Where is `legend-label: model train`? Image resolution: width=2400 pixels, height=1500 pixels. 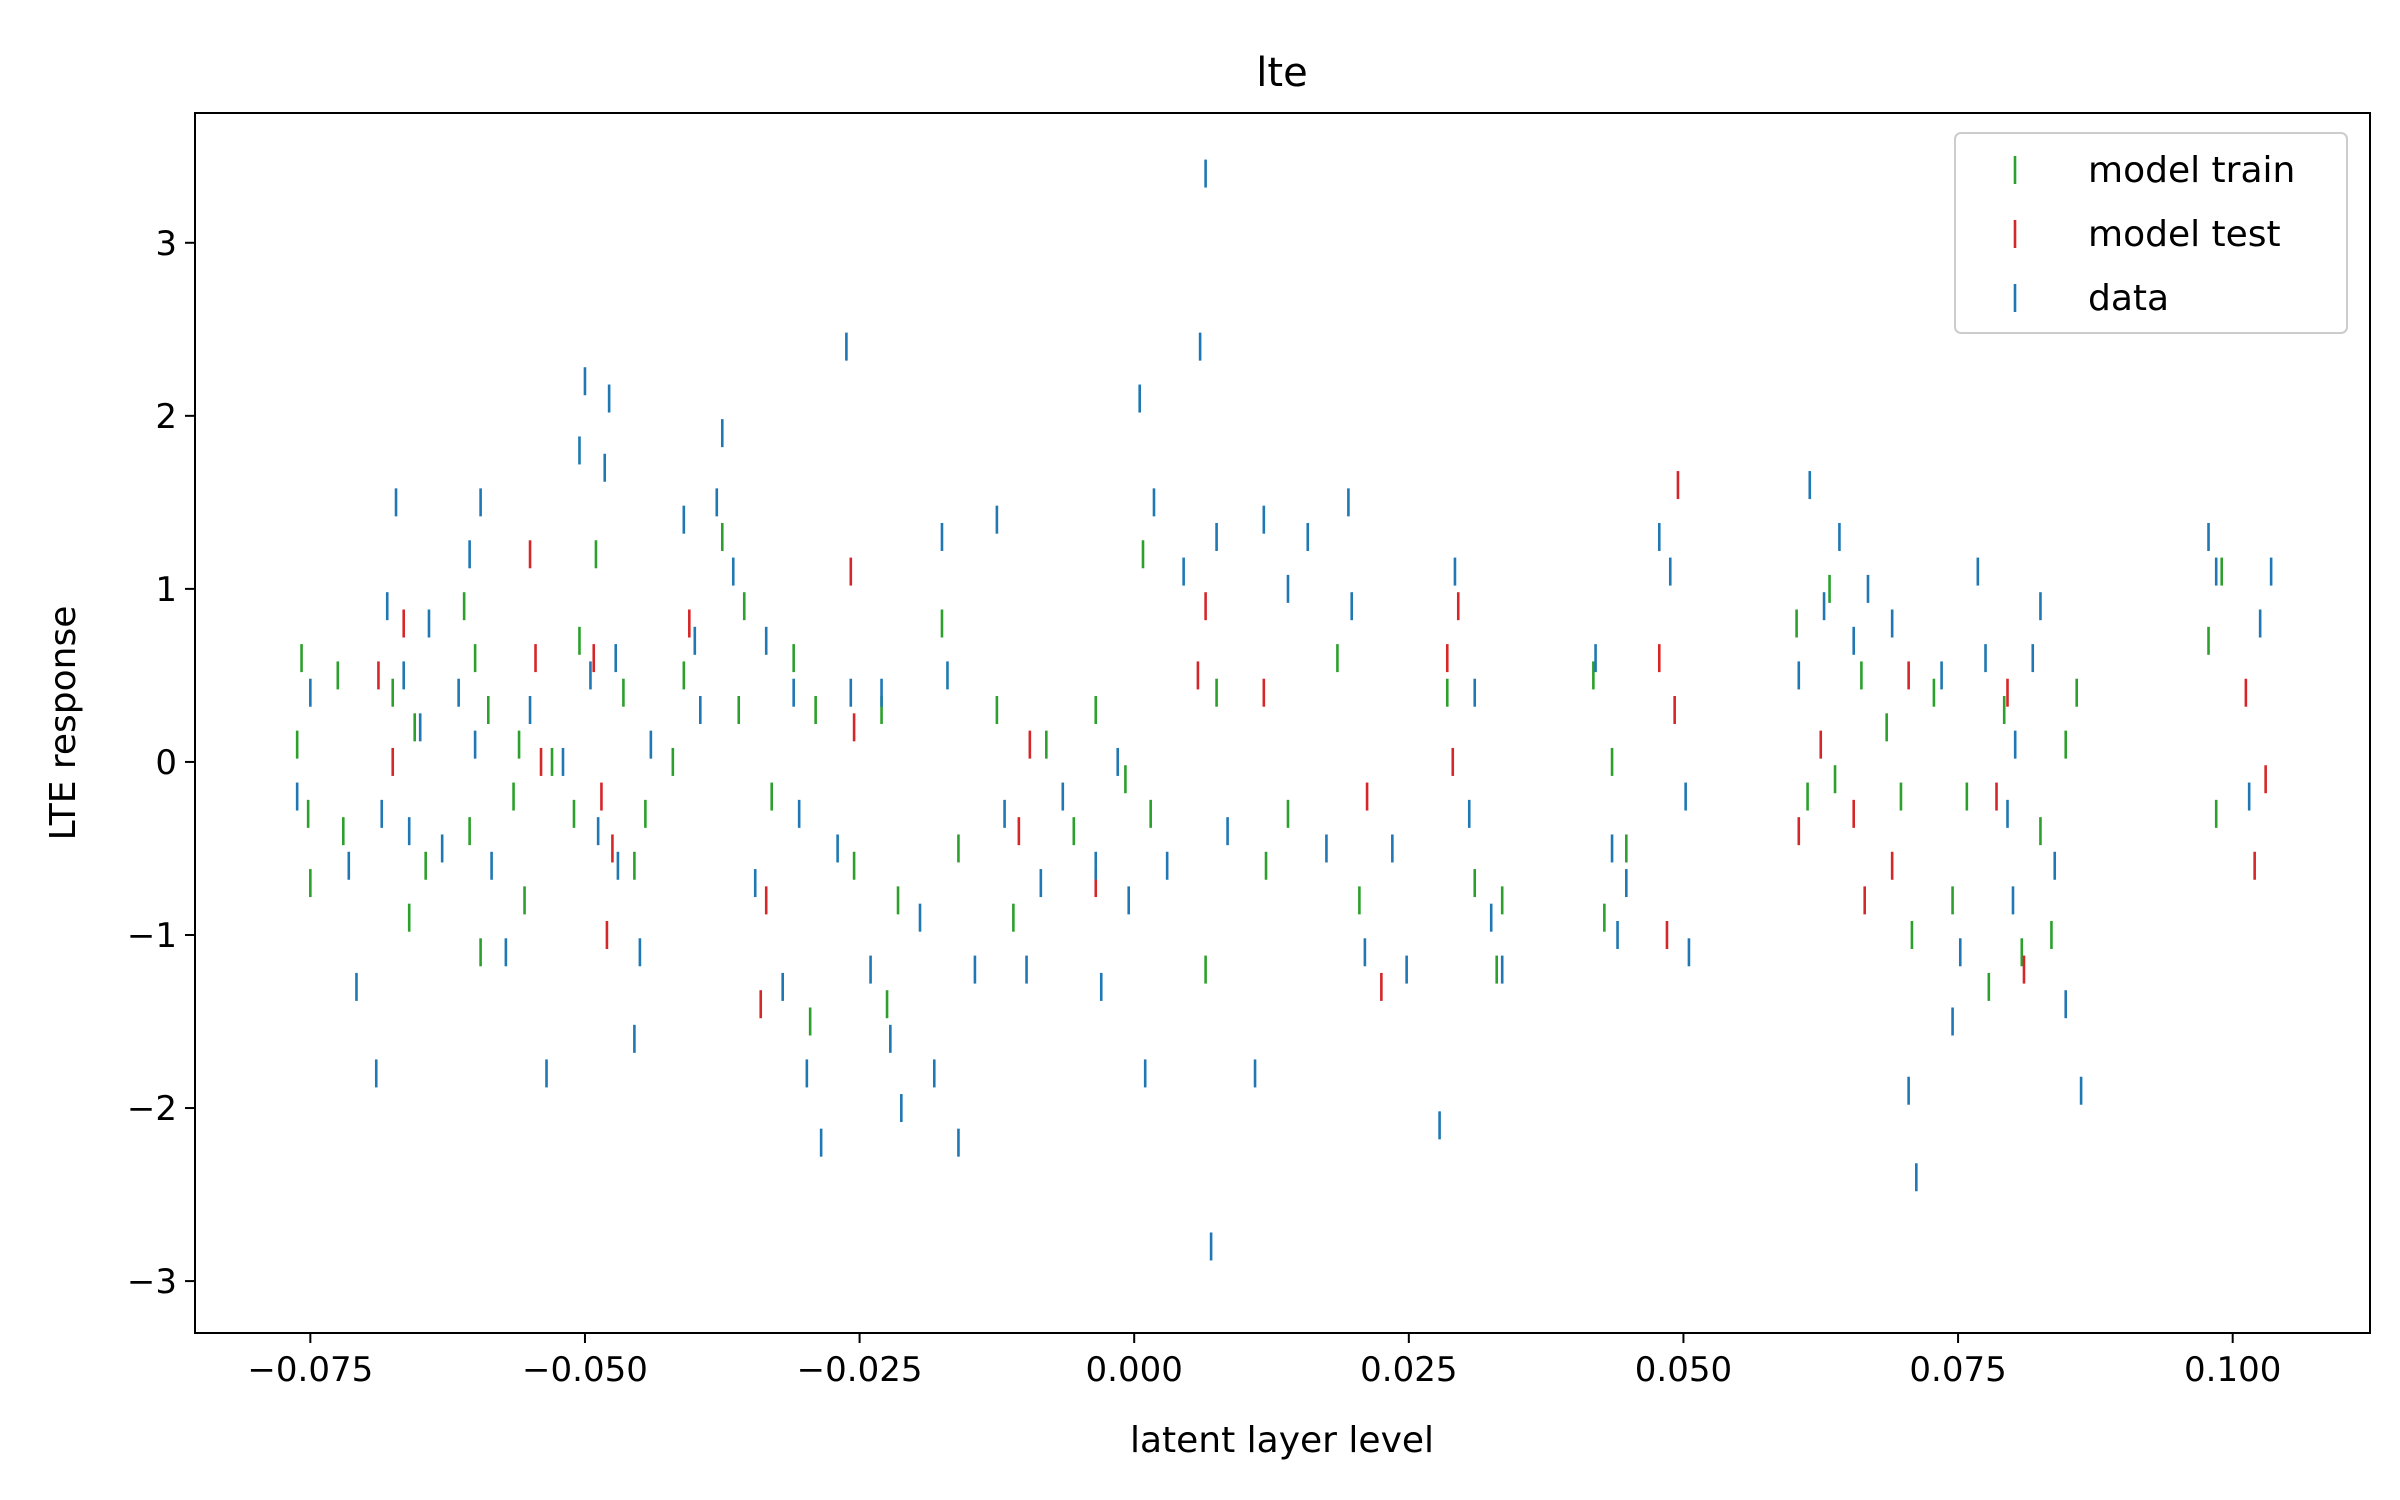 legend-label: model train is located at coordinates (2191, 170).